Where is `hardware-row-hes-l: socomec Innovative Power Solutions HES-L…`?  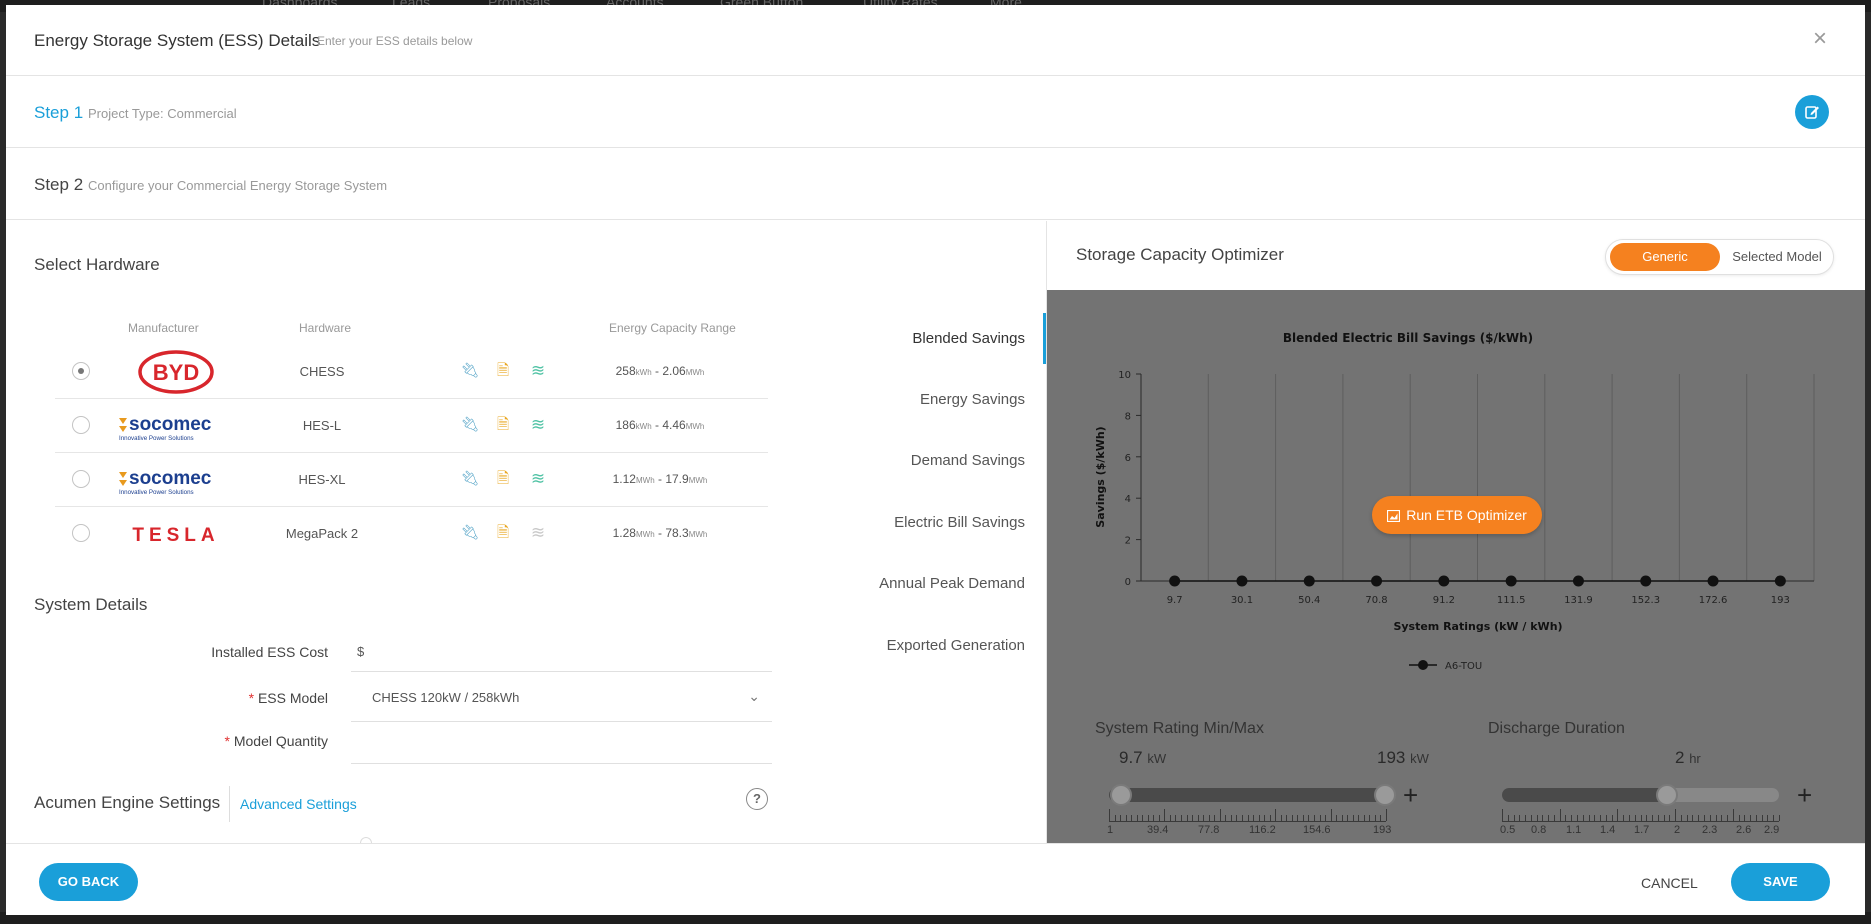 hardware-row-hes-l: socomec Innovative Power Solutions HES-L… is located at coordinates (411, 426).